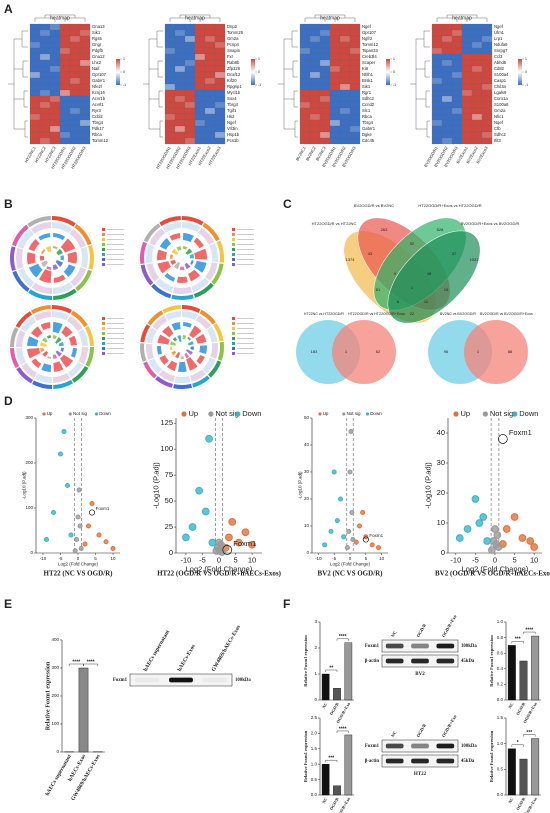  Describe the element at coordinates (535, 668) in the screenshot. I see `bar` at that location.